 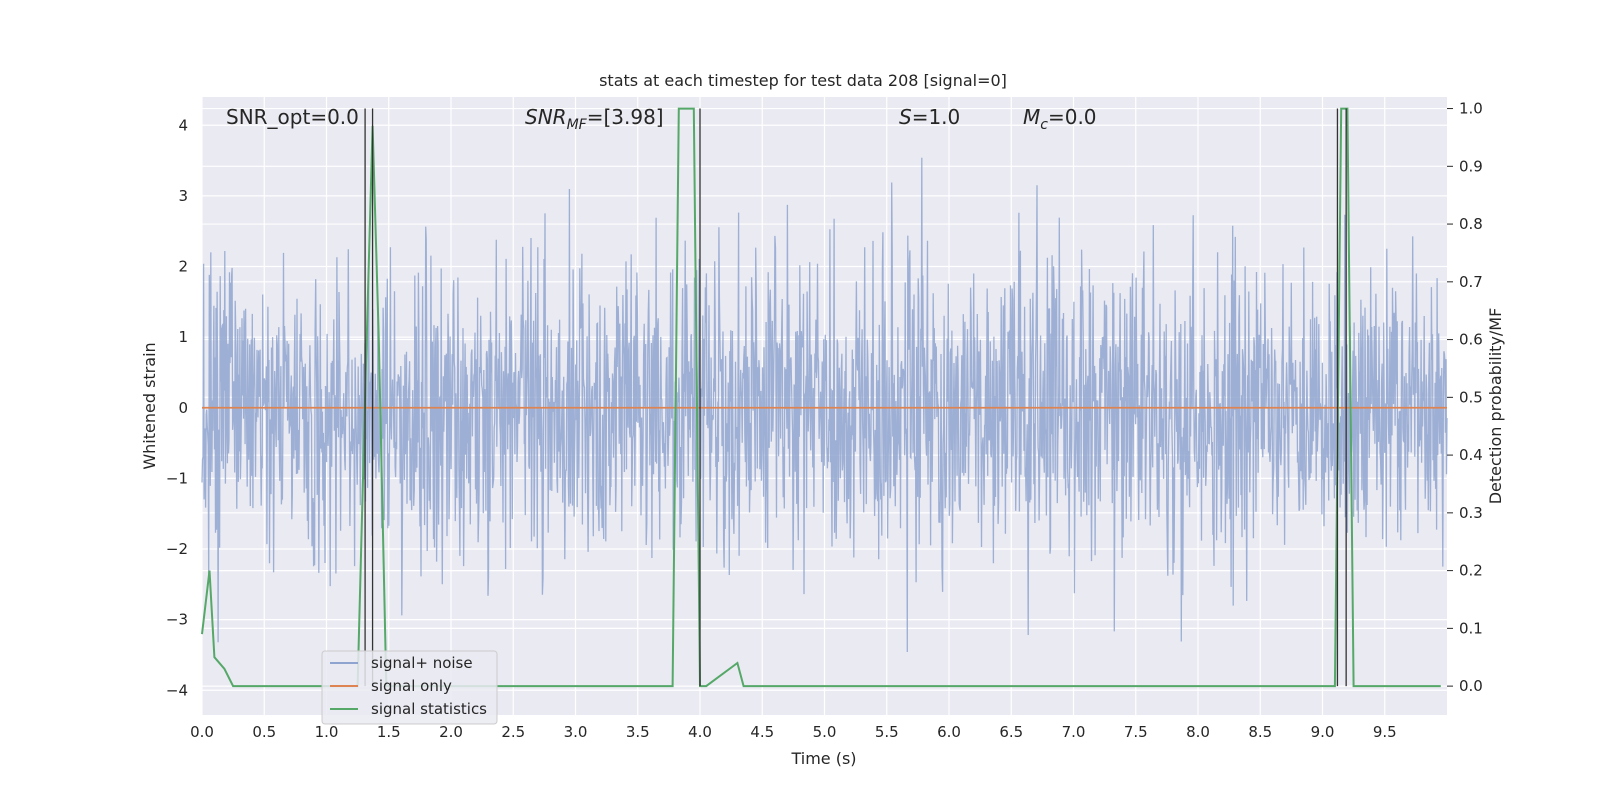 What do you see at coordinates (183, 196) in the screenshot?
I see `y-tick-label: 3` at bounding box center [183, 196].